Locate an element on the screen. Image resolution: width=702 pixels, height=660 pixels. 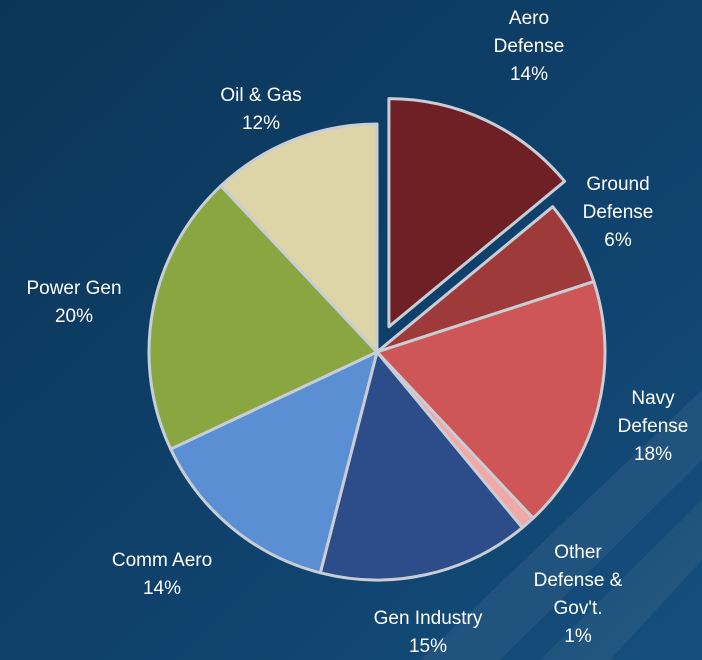
pie-label-aero-defense: Aero Defense 14% is located at coordinates (529, 46).